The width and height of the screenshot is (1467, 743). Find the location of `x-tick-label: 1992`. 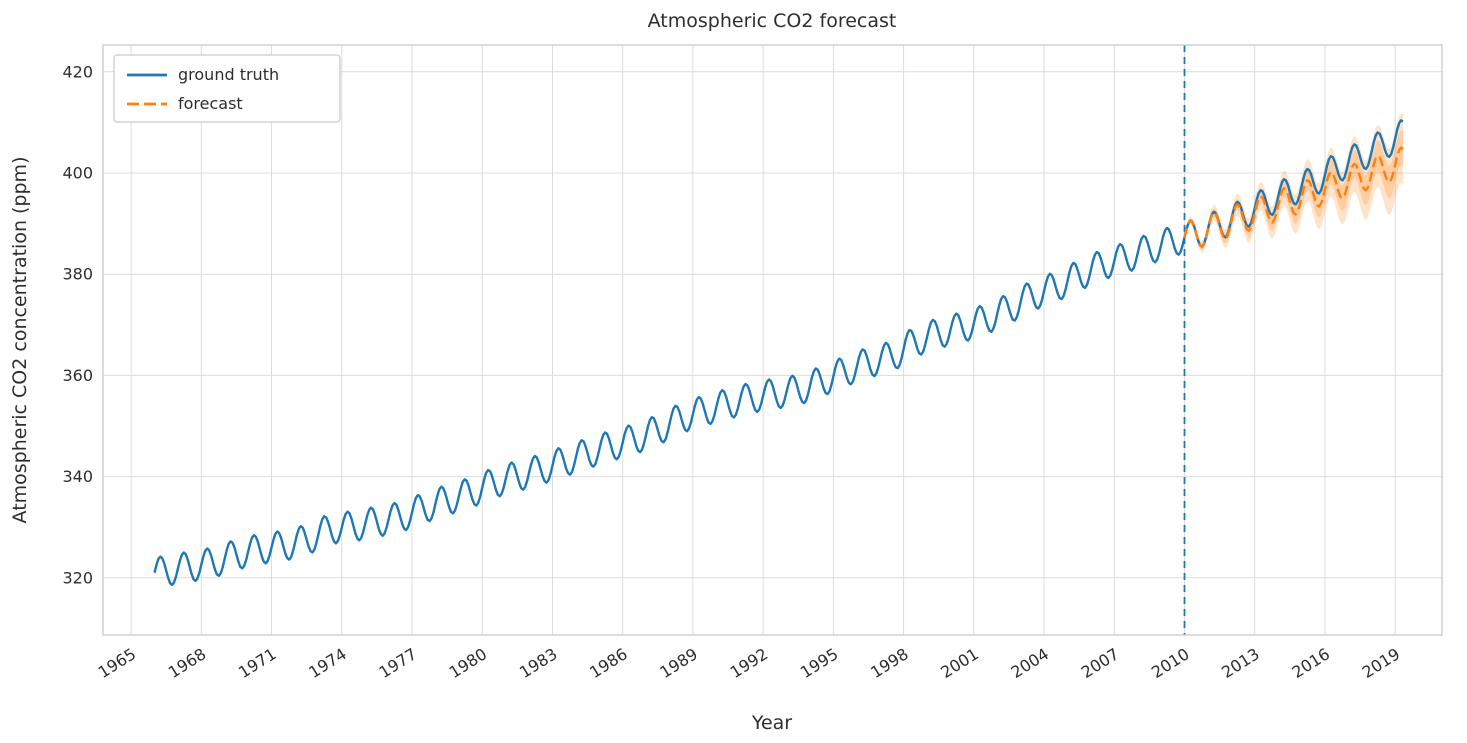

x-tick-label: 1992 is located at coordinates (749, 663).